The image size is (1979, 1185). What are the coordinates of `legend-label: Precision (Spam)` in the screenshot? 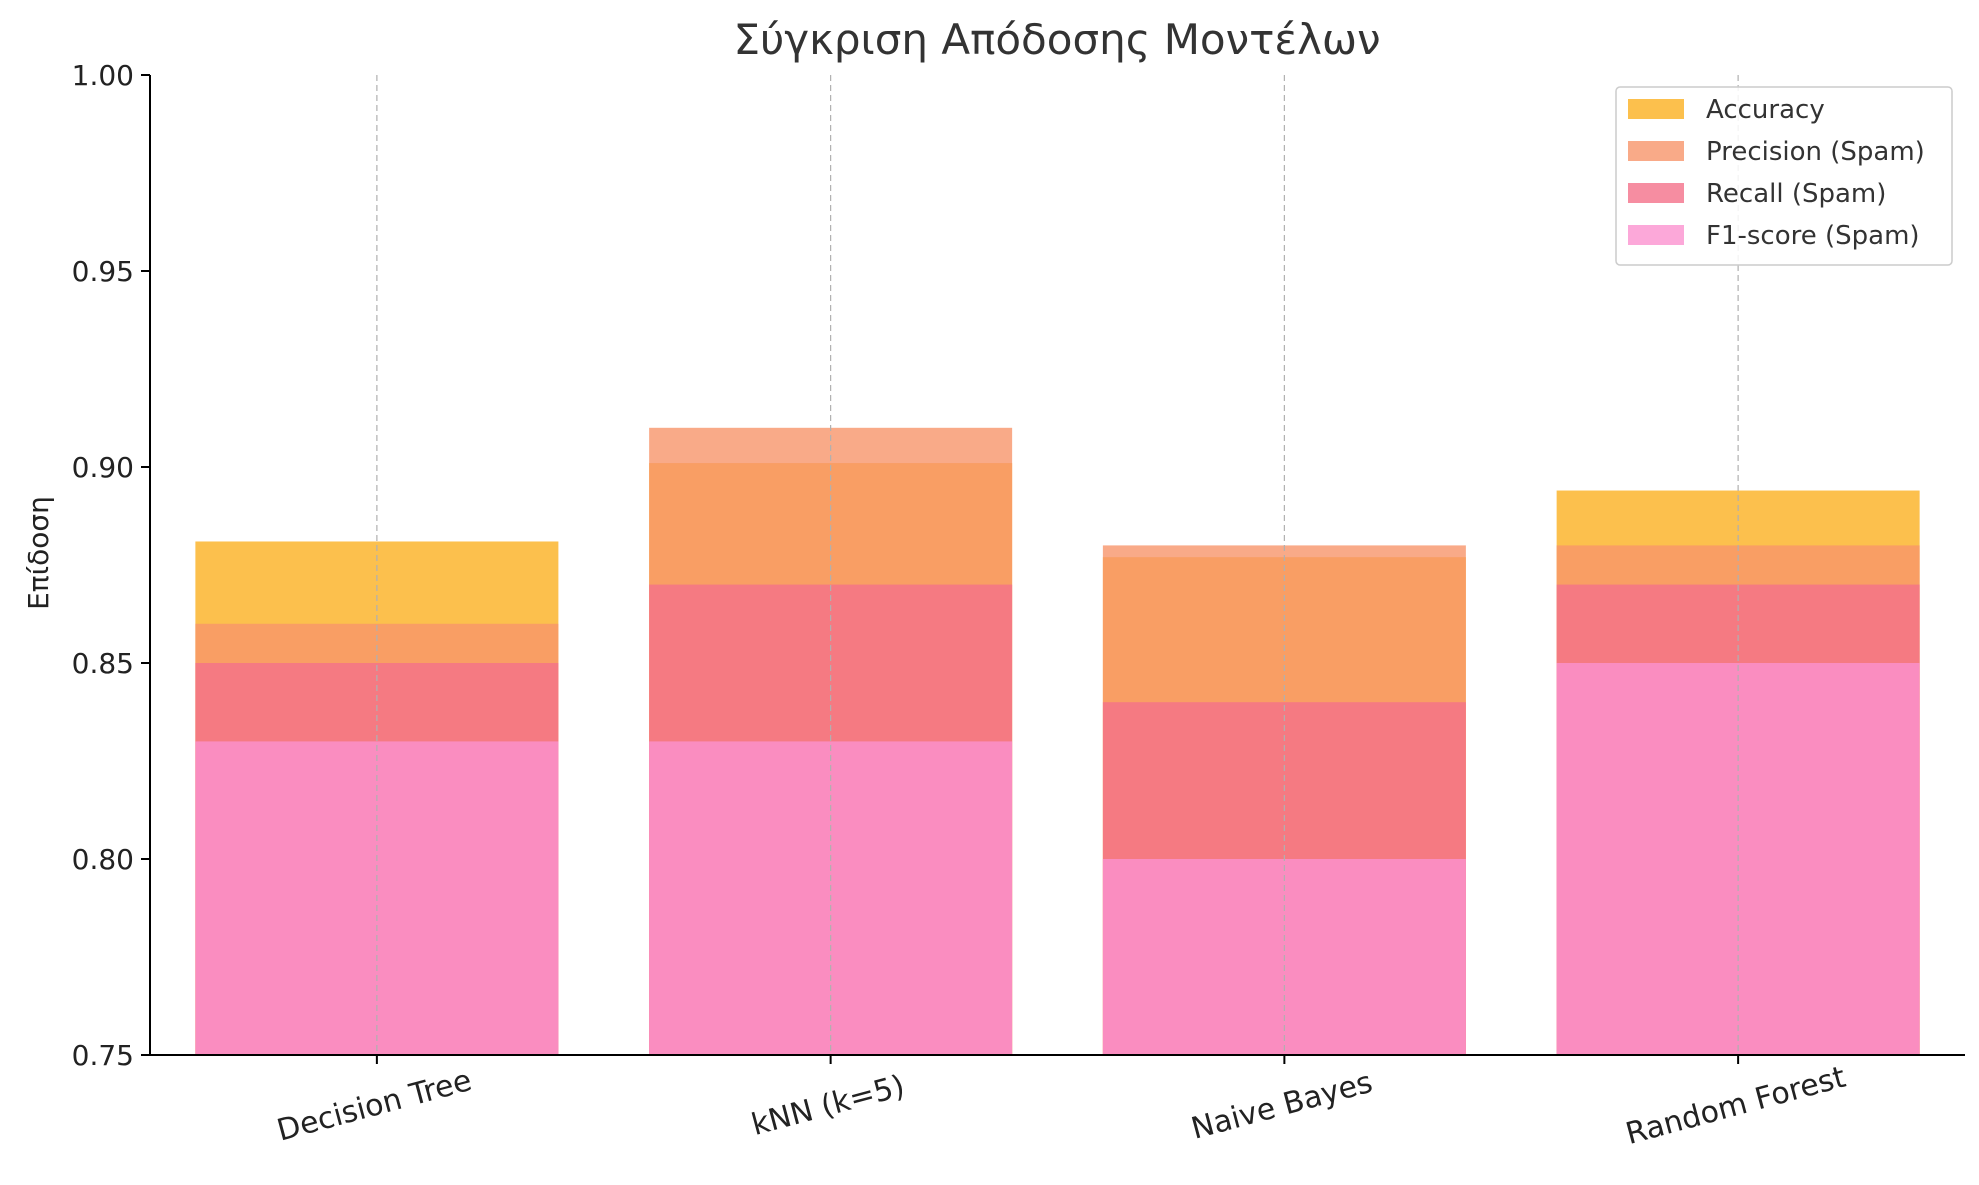 It's located at (1815, 152).